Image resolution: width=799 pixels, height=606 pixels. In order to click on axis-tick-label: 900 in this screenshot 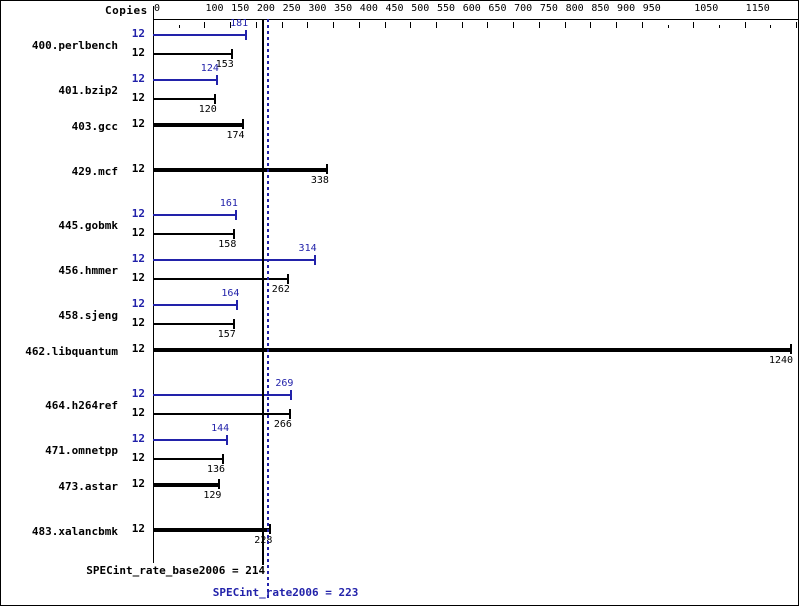, I will do `click(626, 8)`.